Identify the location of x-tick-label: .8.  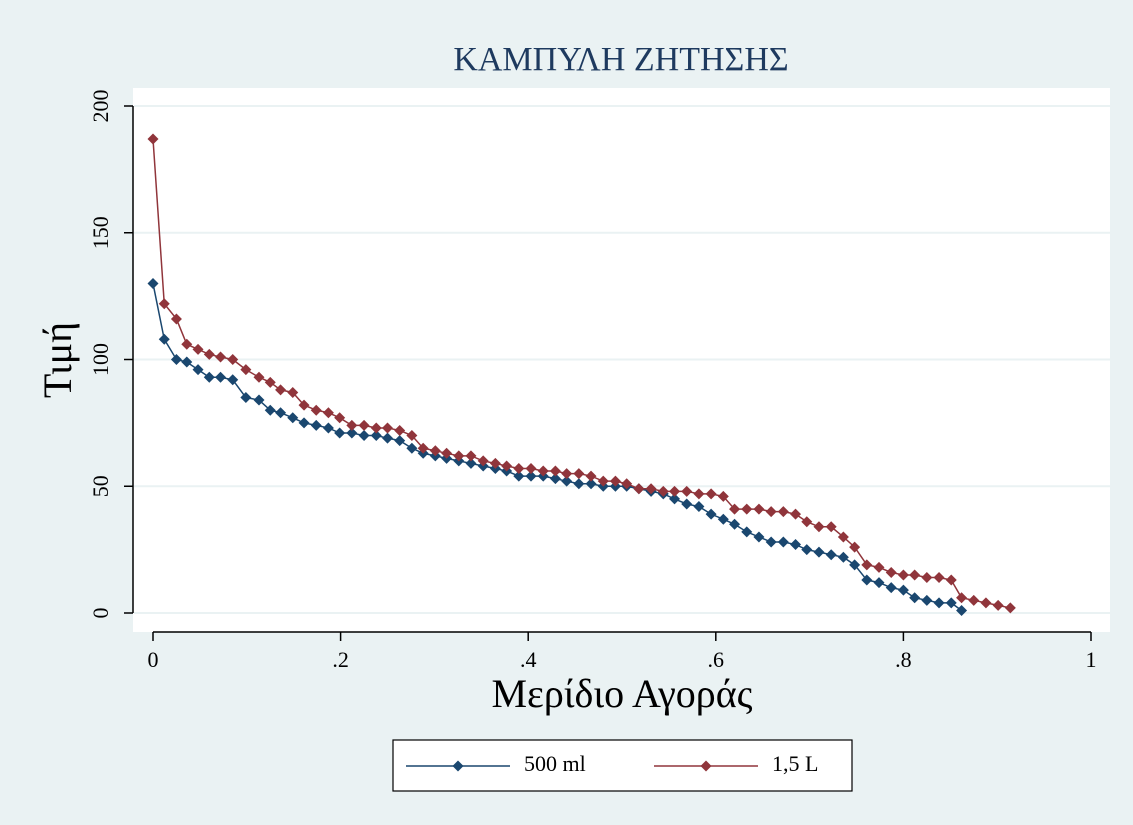
(903, 659).